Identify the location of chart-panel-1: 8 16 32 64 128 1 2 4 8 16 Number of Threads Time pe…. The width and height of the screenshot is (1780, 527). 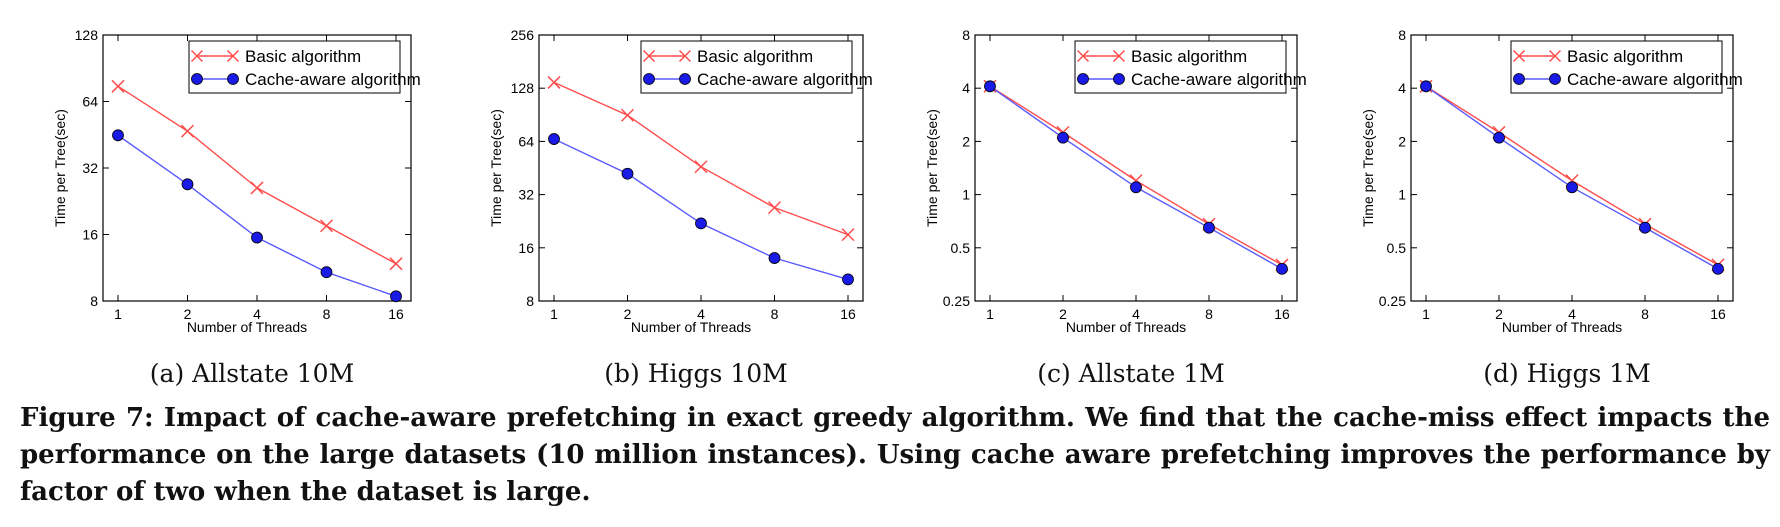
(236, 207).